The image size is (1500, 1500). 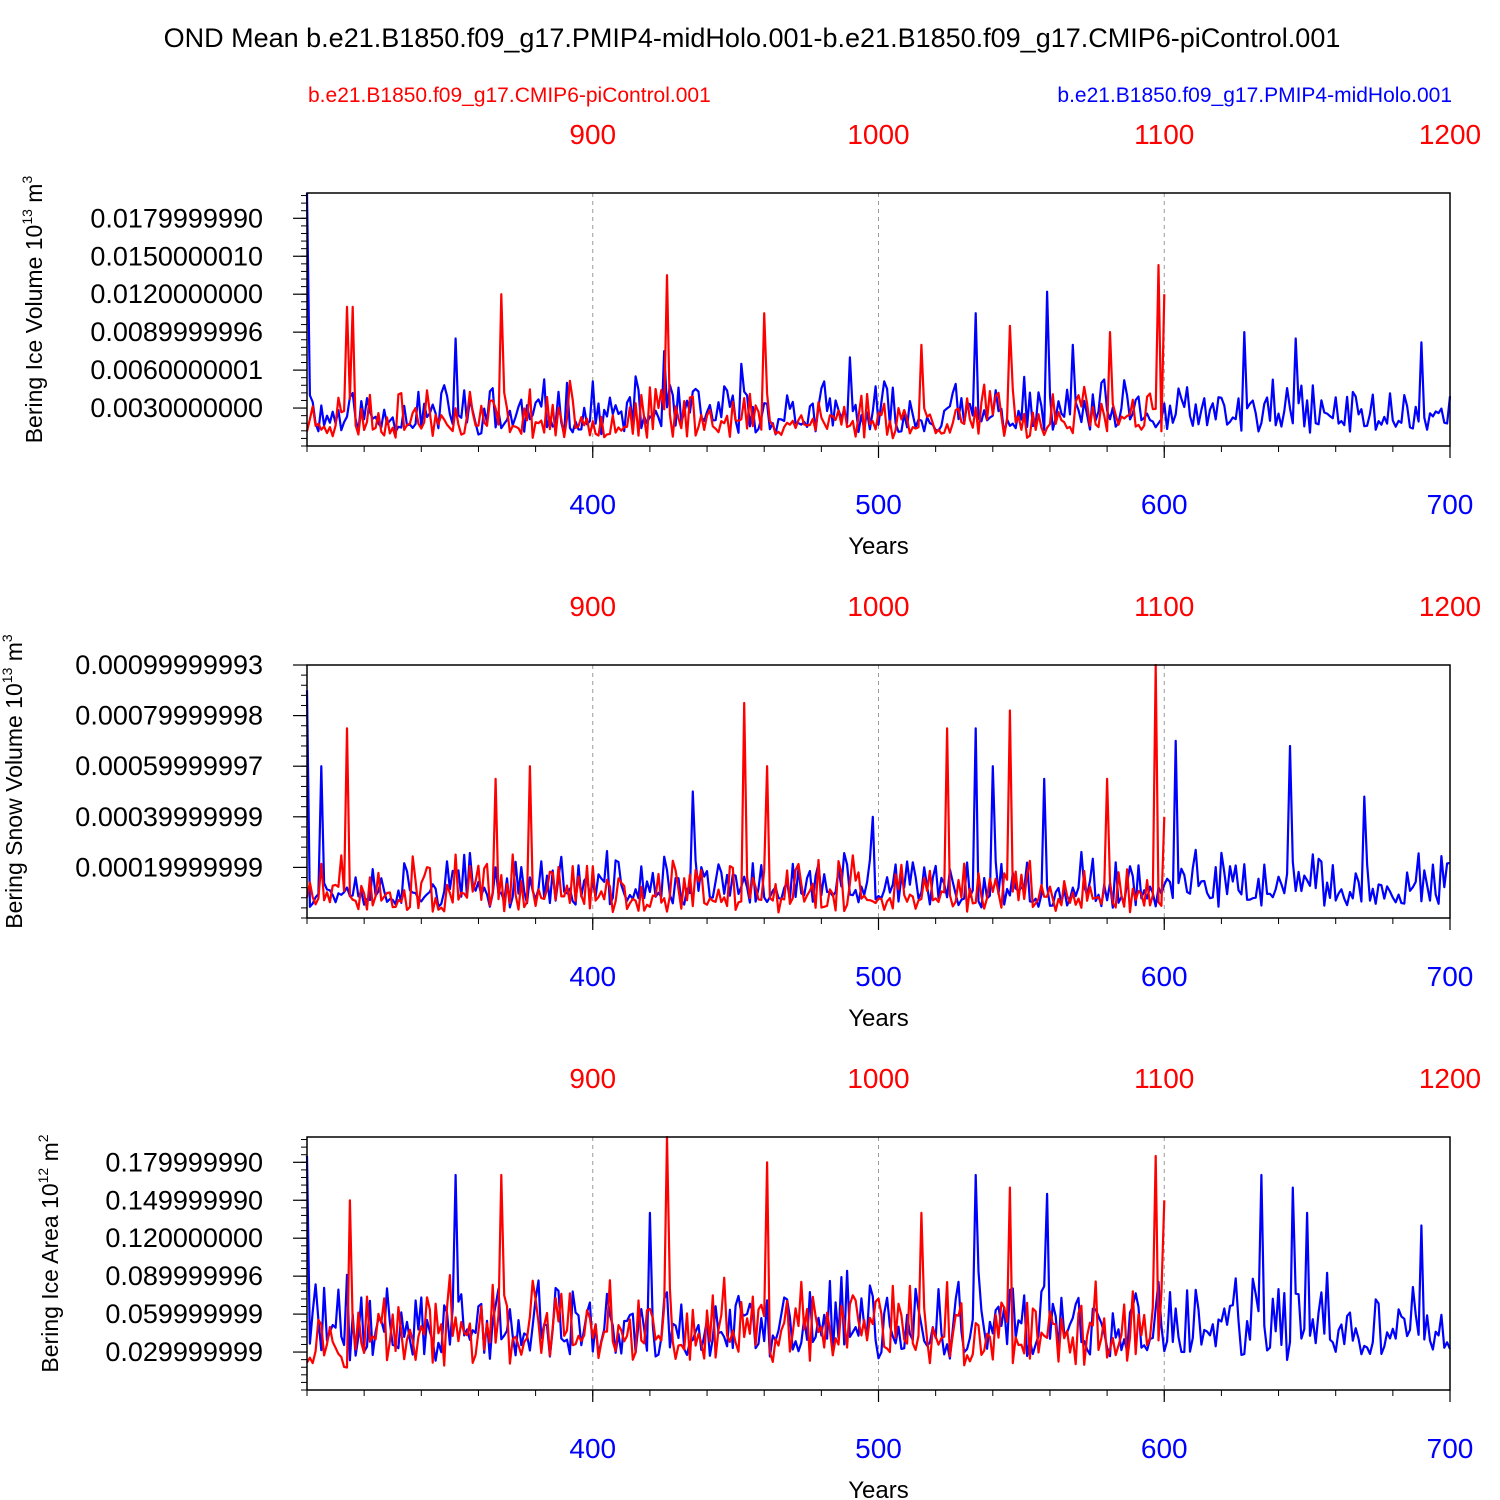 What do you see at coordinates (176, 256) in the screenshot?
I see `y-tick-label: 0.0150000010` at bounding box center [176, 256].